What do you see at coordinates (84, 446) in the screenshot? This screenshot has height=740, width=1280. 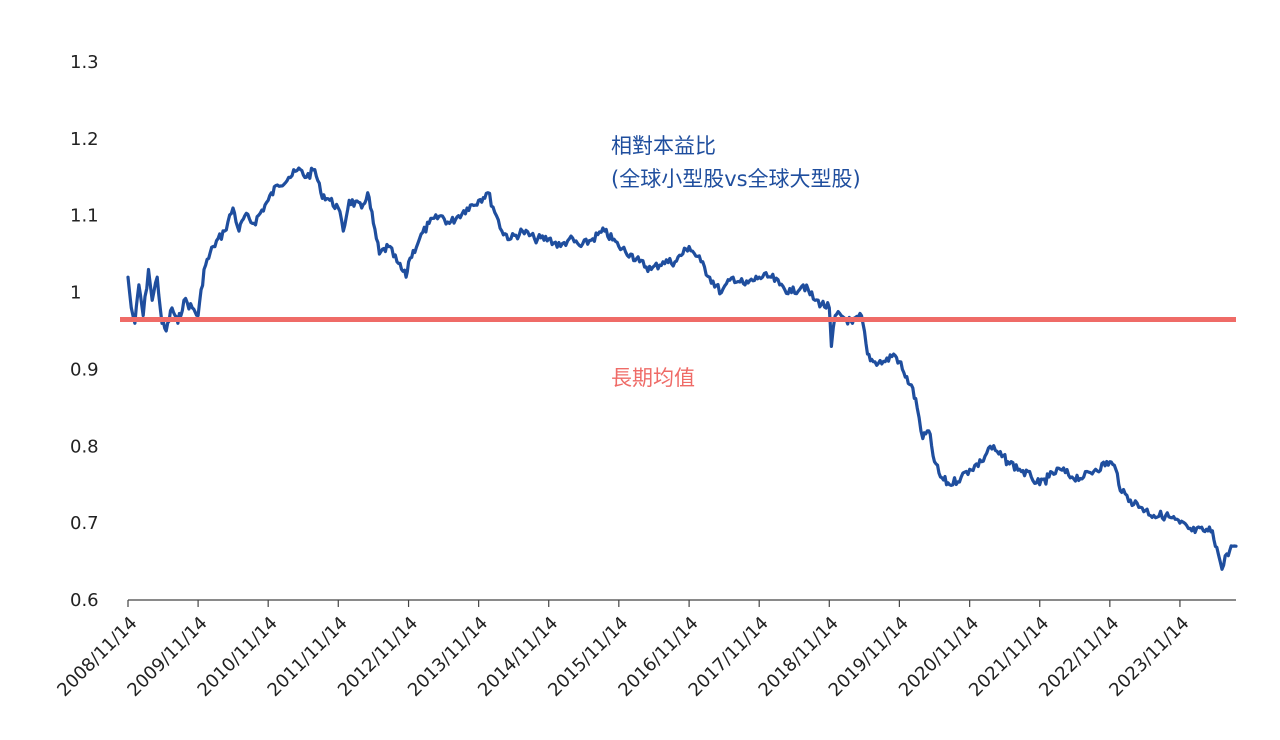 I see `y-tick-label: 0.8` at bounding box center [84, 446].